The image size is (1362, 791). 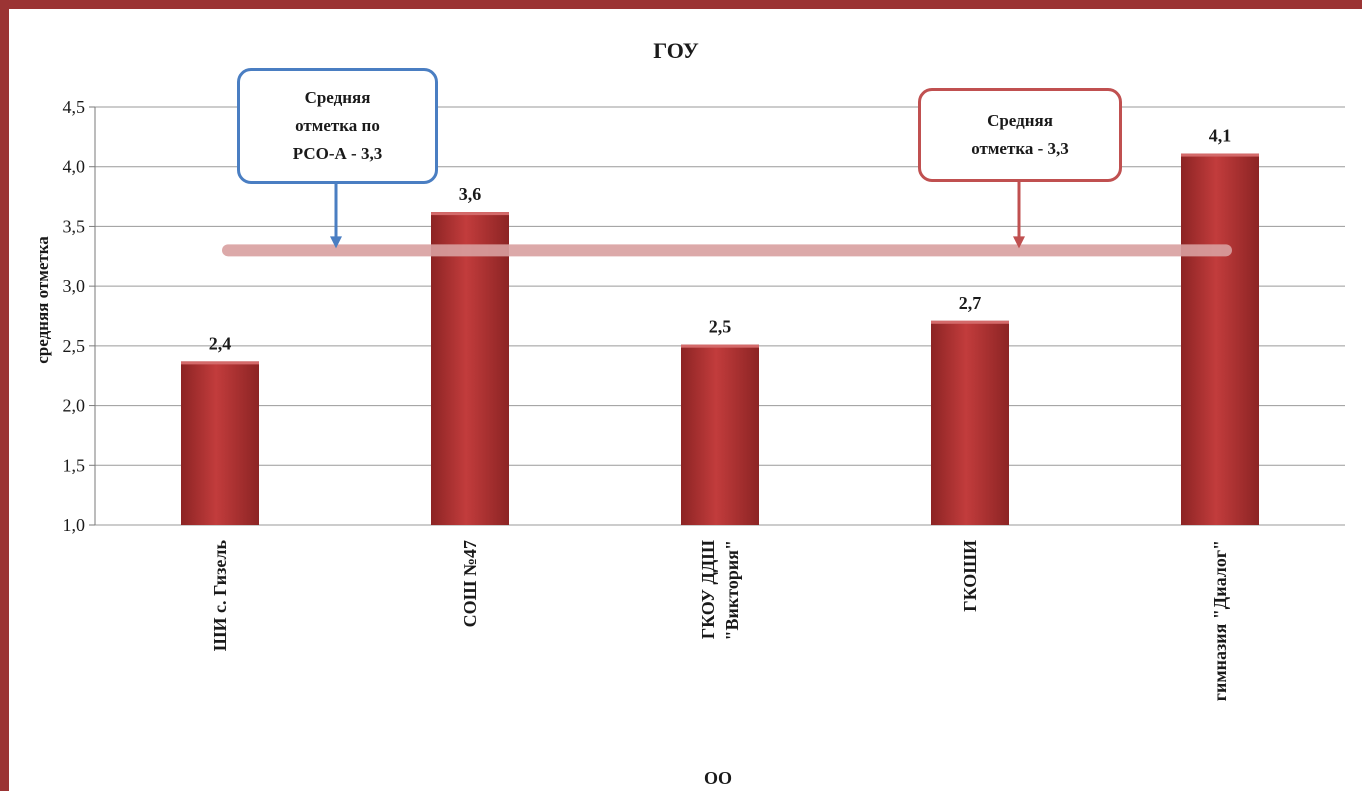 I want to click on callout-arrow-left-head, so click(x=336, y=242).